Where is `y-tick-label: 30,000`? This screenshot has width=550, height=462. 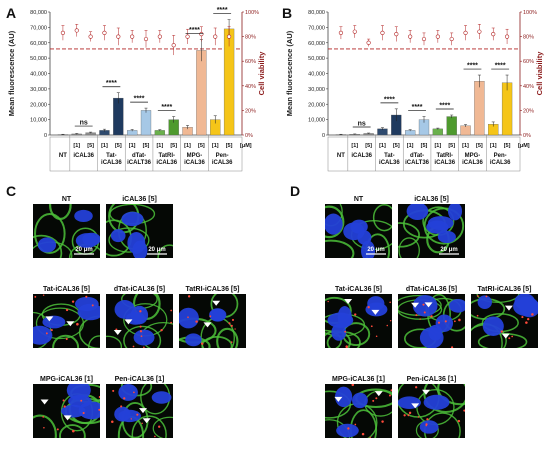
y-tick-label: 30,000 is located at coordinates (316, 90).